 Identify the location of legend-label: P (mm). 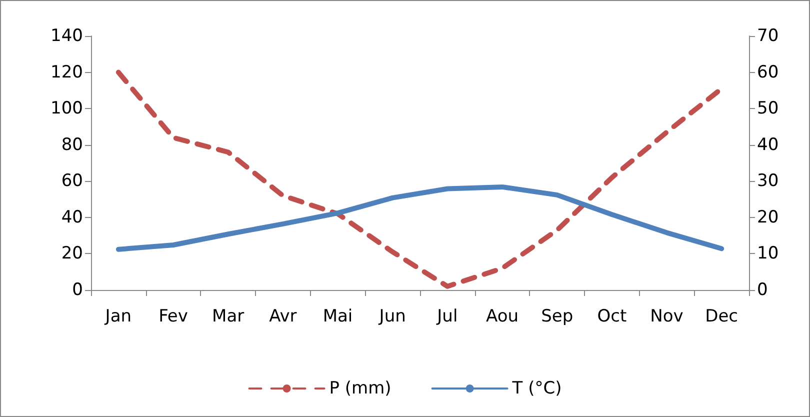
(360, 388).